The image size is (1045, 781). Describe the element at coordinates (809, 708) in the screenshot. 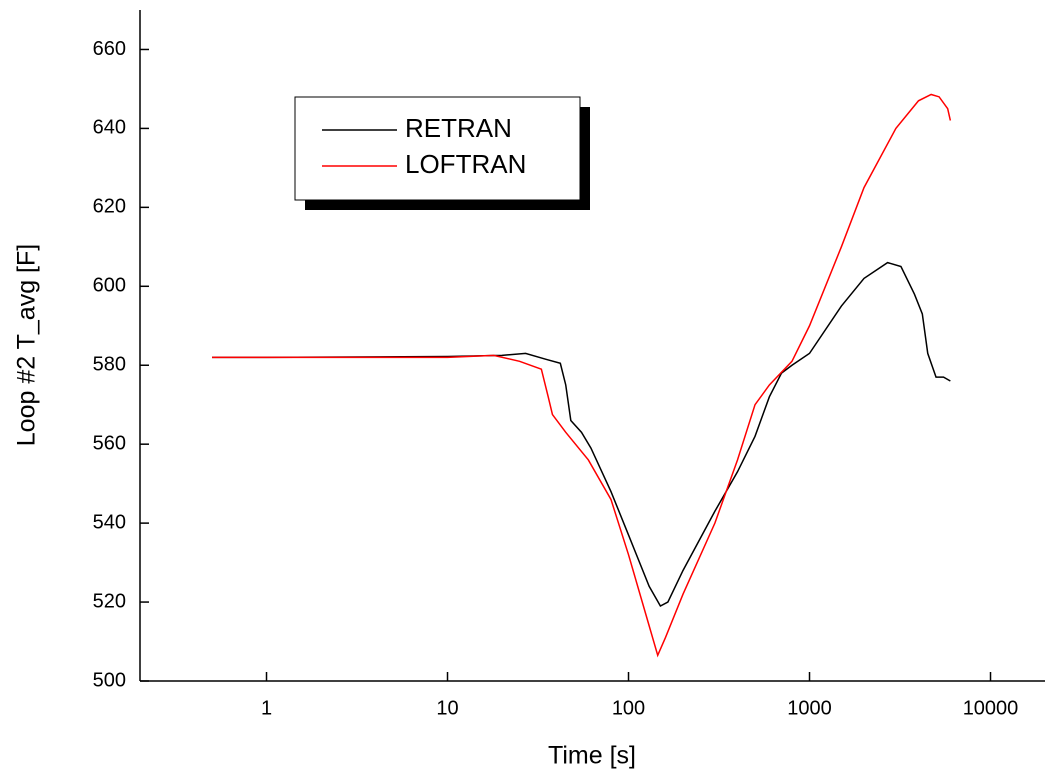

I see `x-tick-label: 1000` at that location.